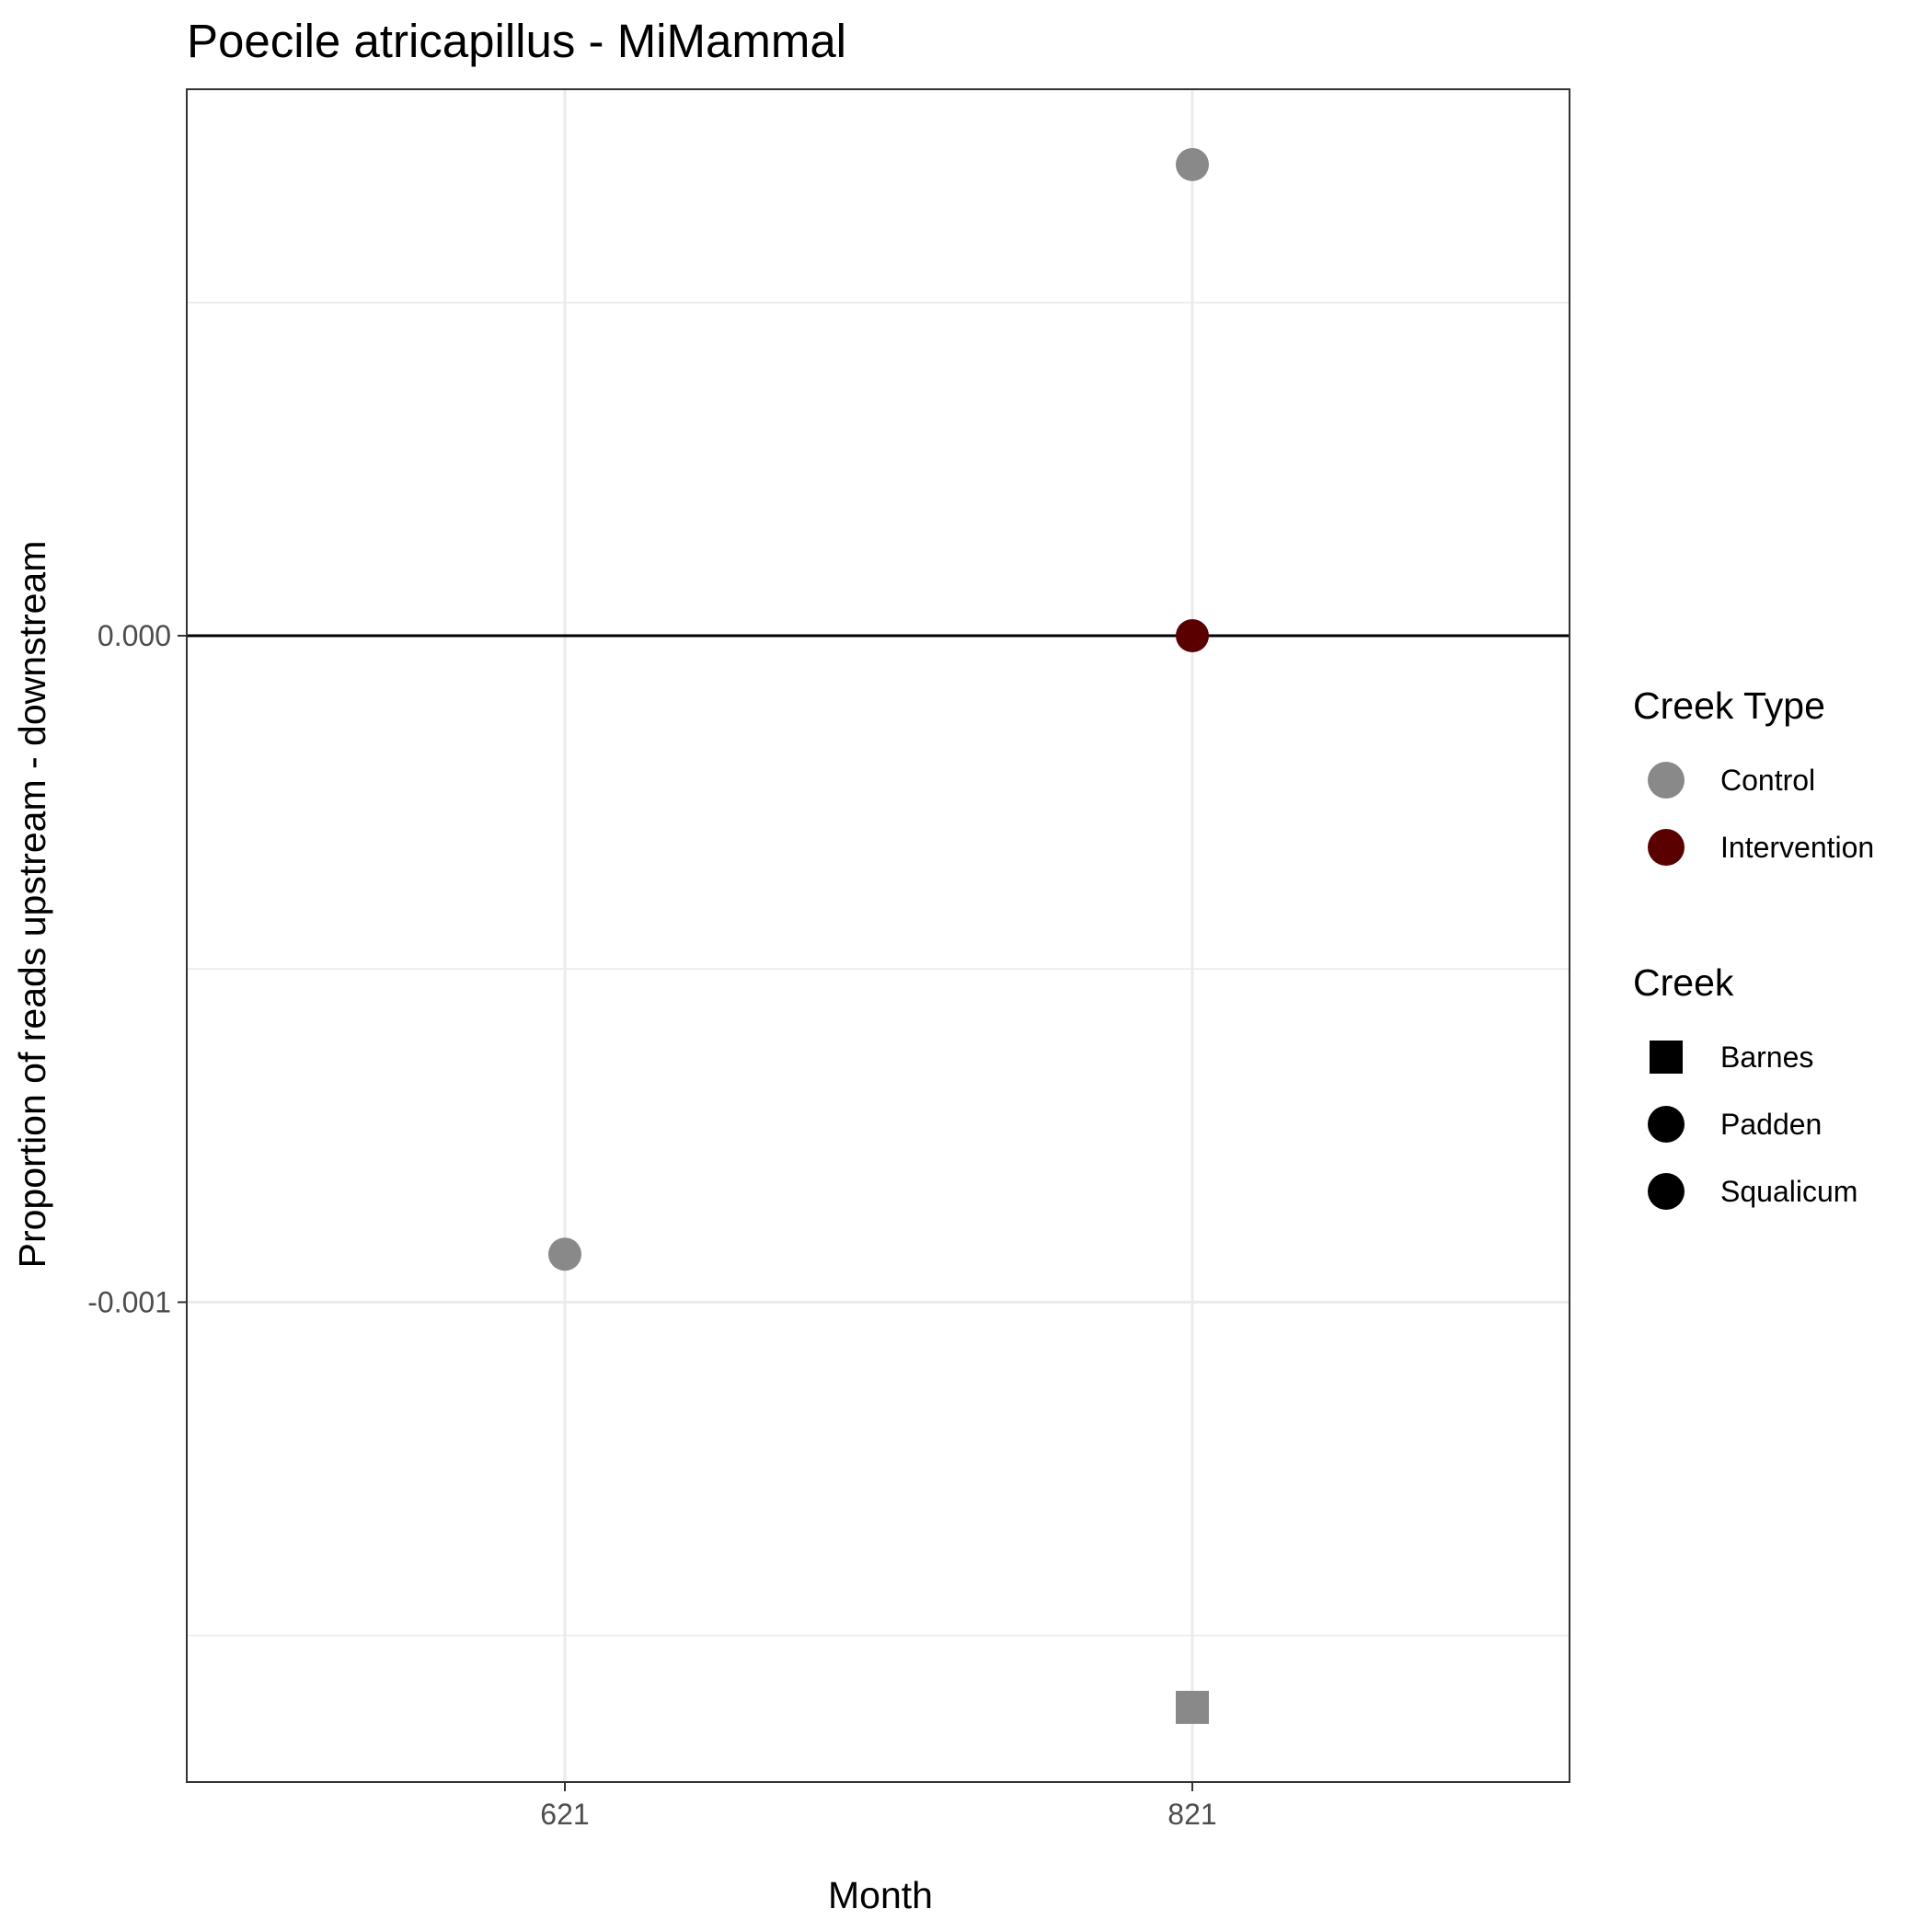 The width and height of the screenshot is (1932, 1932). What do you see at coordinates (1729, 705) in the screenshot?
I see `legend-title: Creek Type` at bounding box center [1729, 705].